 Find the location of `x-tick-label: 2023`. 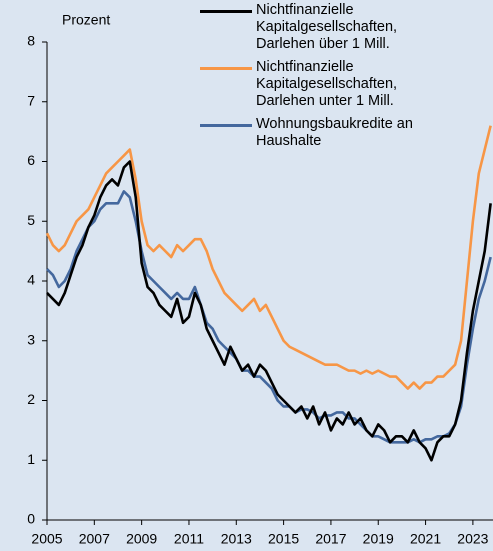

x-tick-label: 2023 is located at coordinates (472, 539).